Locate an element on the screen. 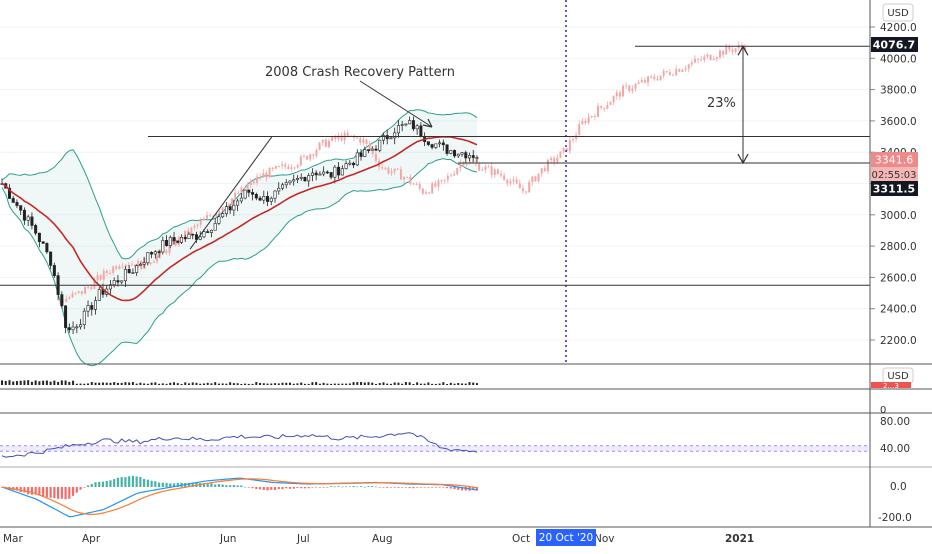 The image size is (932, 554). pattern-label: 2008 Crash Recovery Pattern is located at coordinates (360, 72).